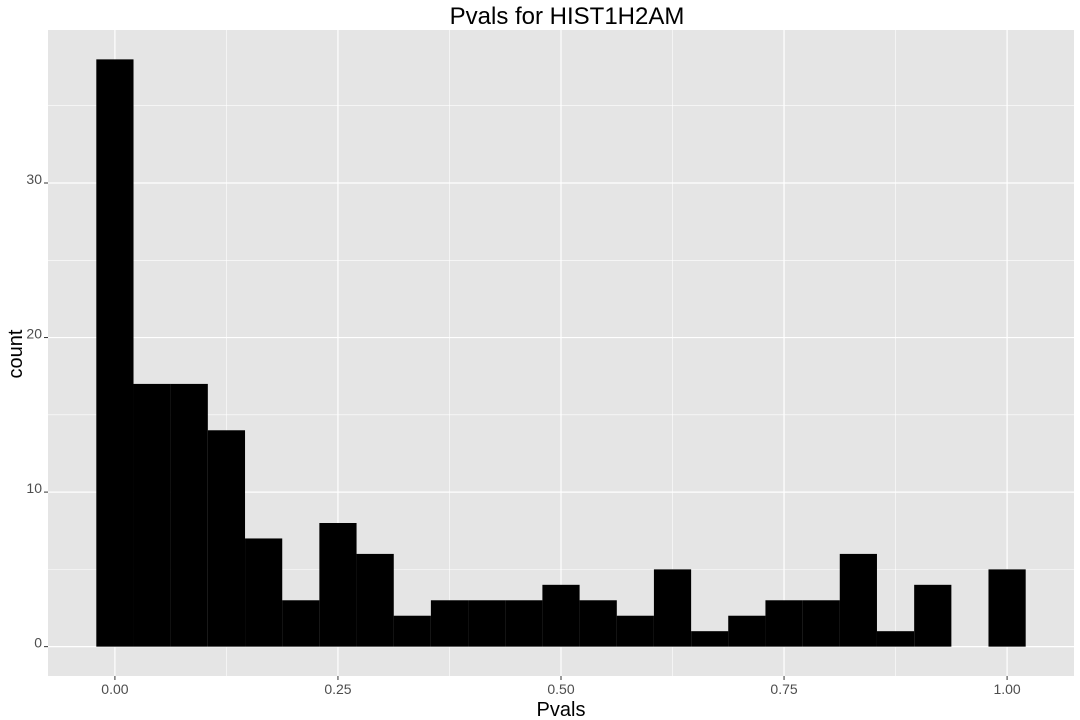 Image resolution: width=1080 pixels, height=720 pixels. Describe the element at coordinates (783, 689) in the screenshot. I see `x-tick-label: 0.75` at that location.